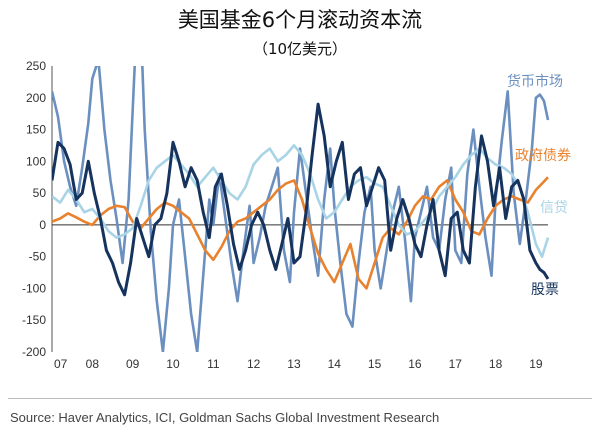 This screenshot has height=436, width=600. What do you see at coordinates (415, 364) in the screenshot?
I see `x-tick-label: 16` at bounding box center [415, 364].